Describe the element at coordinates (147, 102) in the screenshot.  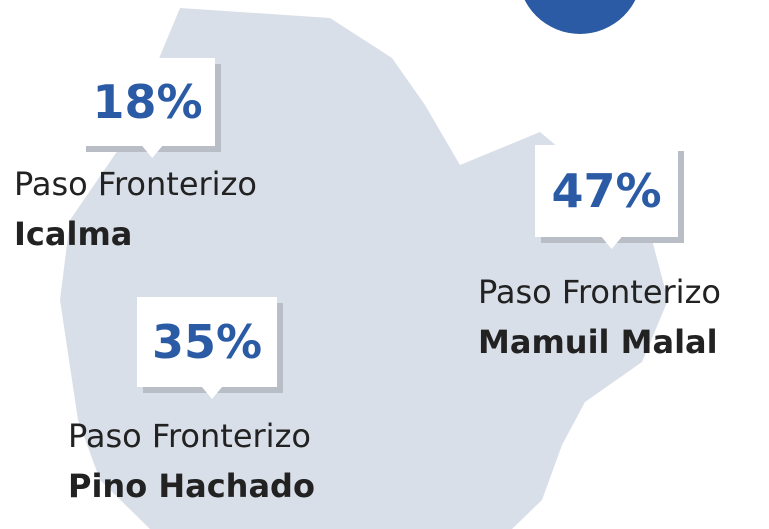
I see `percent-label: 18%` at that location.